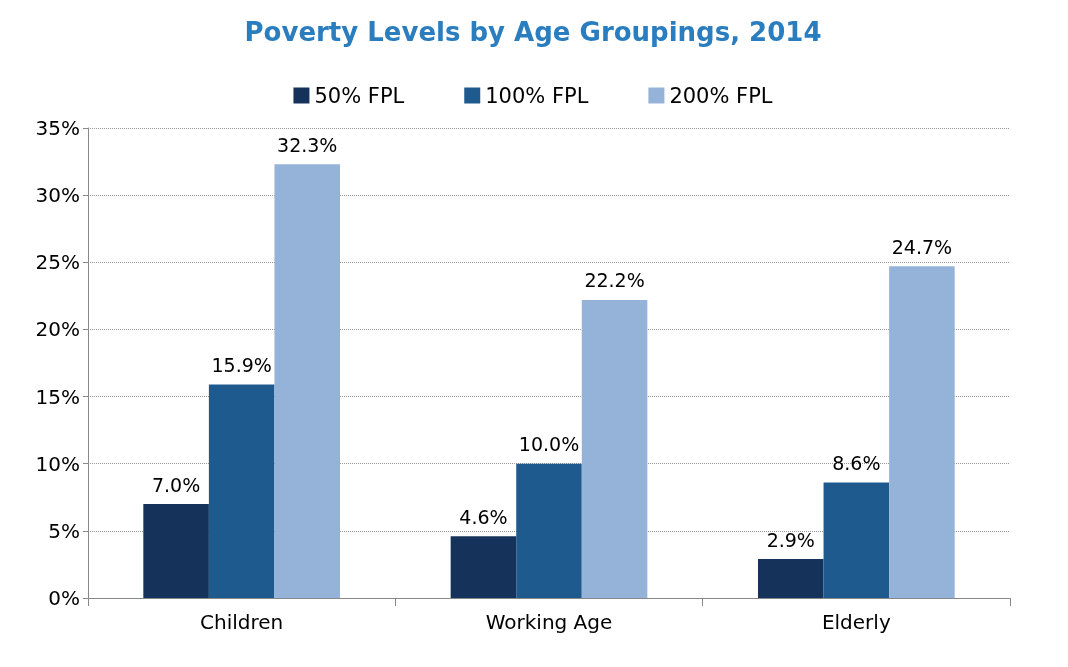 The width and height of the screenshot is (1068, 667). I want to click on data-label: 24.7%, so click(922, 246).